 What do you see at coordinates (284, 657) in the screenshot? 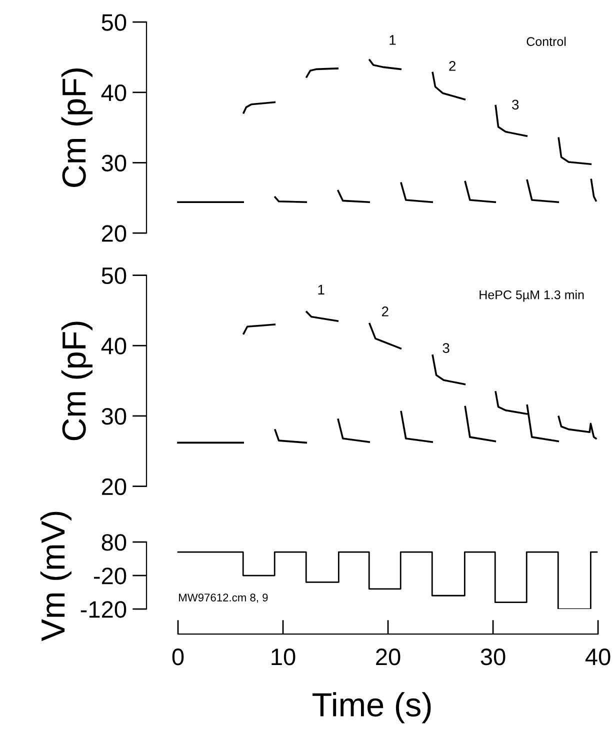
I see `x-tick-label: 10` at bounding box center [284, 657].